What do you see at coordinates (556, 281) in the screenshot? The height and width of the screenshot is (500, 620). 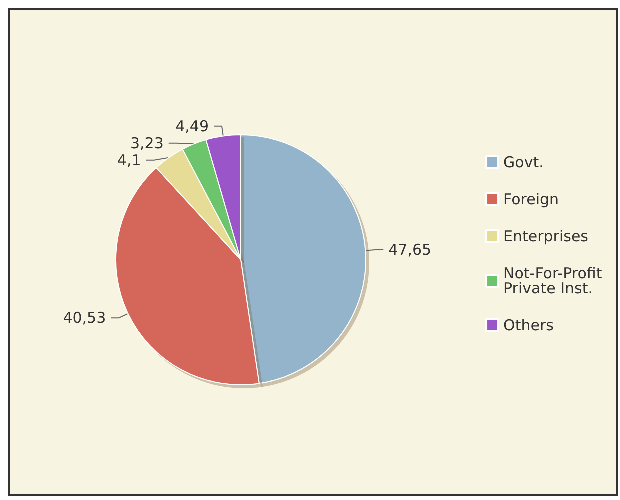 I see `legend-label: Not-For-Profit Private Inst.` at bounding box center [556, 281].